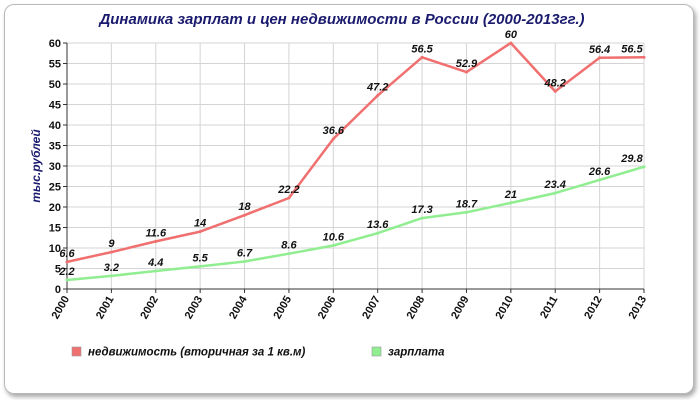 Image resolution: width=700 pixels, height=400 pixels. What do you see at coordinates (555, 83) in the screenshot?
I see `data-label: 48.2` at bounding box center [555, 83].